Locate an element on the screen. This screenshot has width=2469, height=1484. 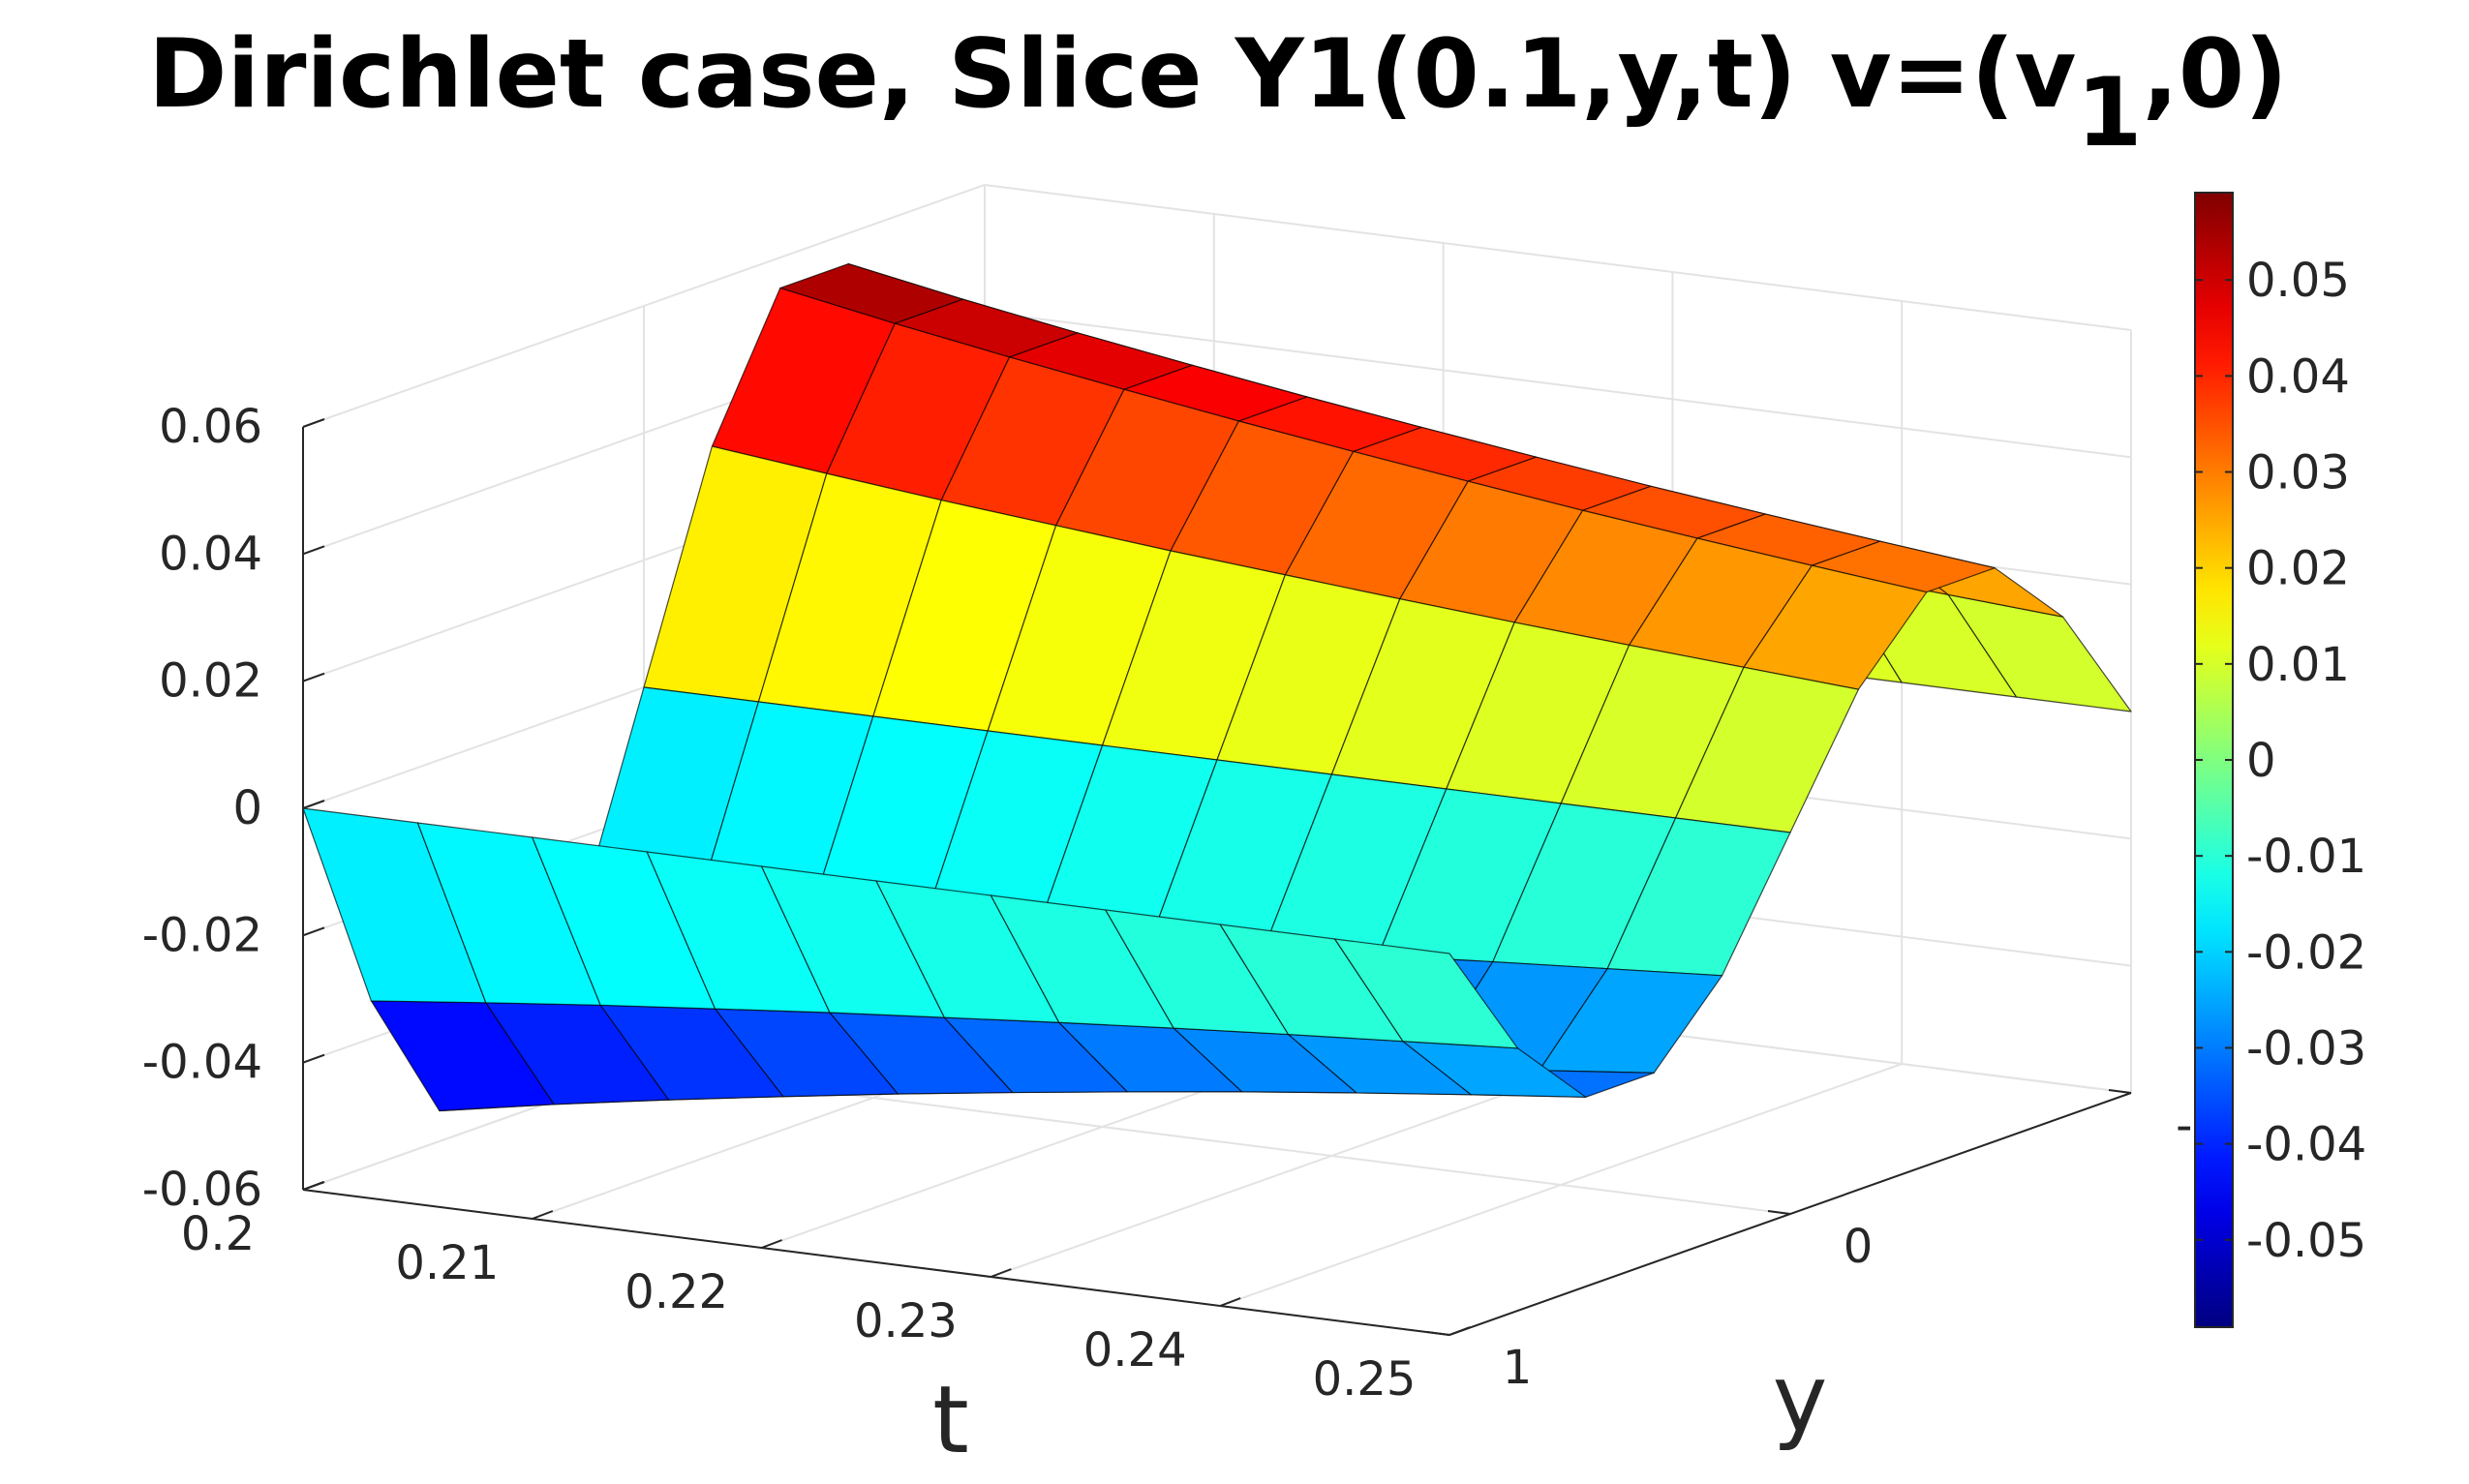
title-subscript: 1 is located at coordinates (2109, 113).